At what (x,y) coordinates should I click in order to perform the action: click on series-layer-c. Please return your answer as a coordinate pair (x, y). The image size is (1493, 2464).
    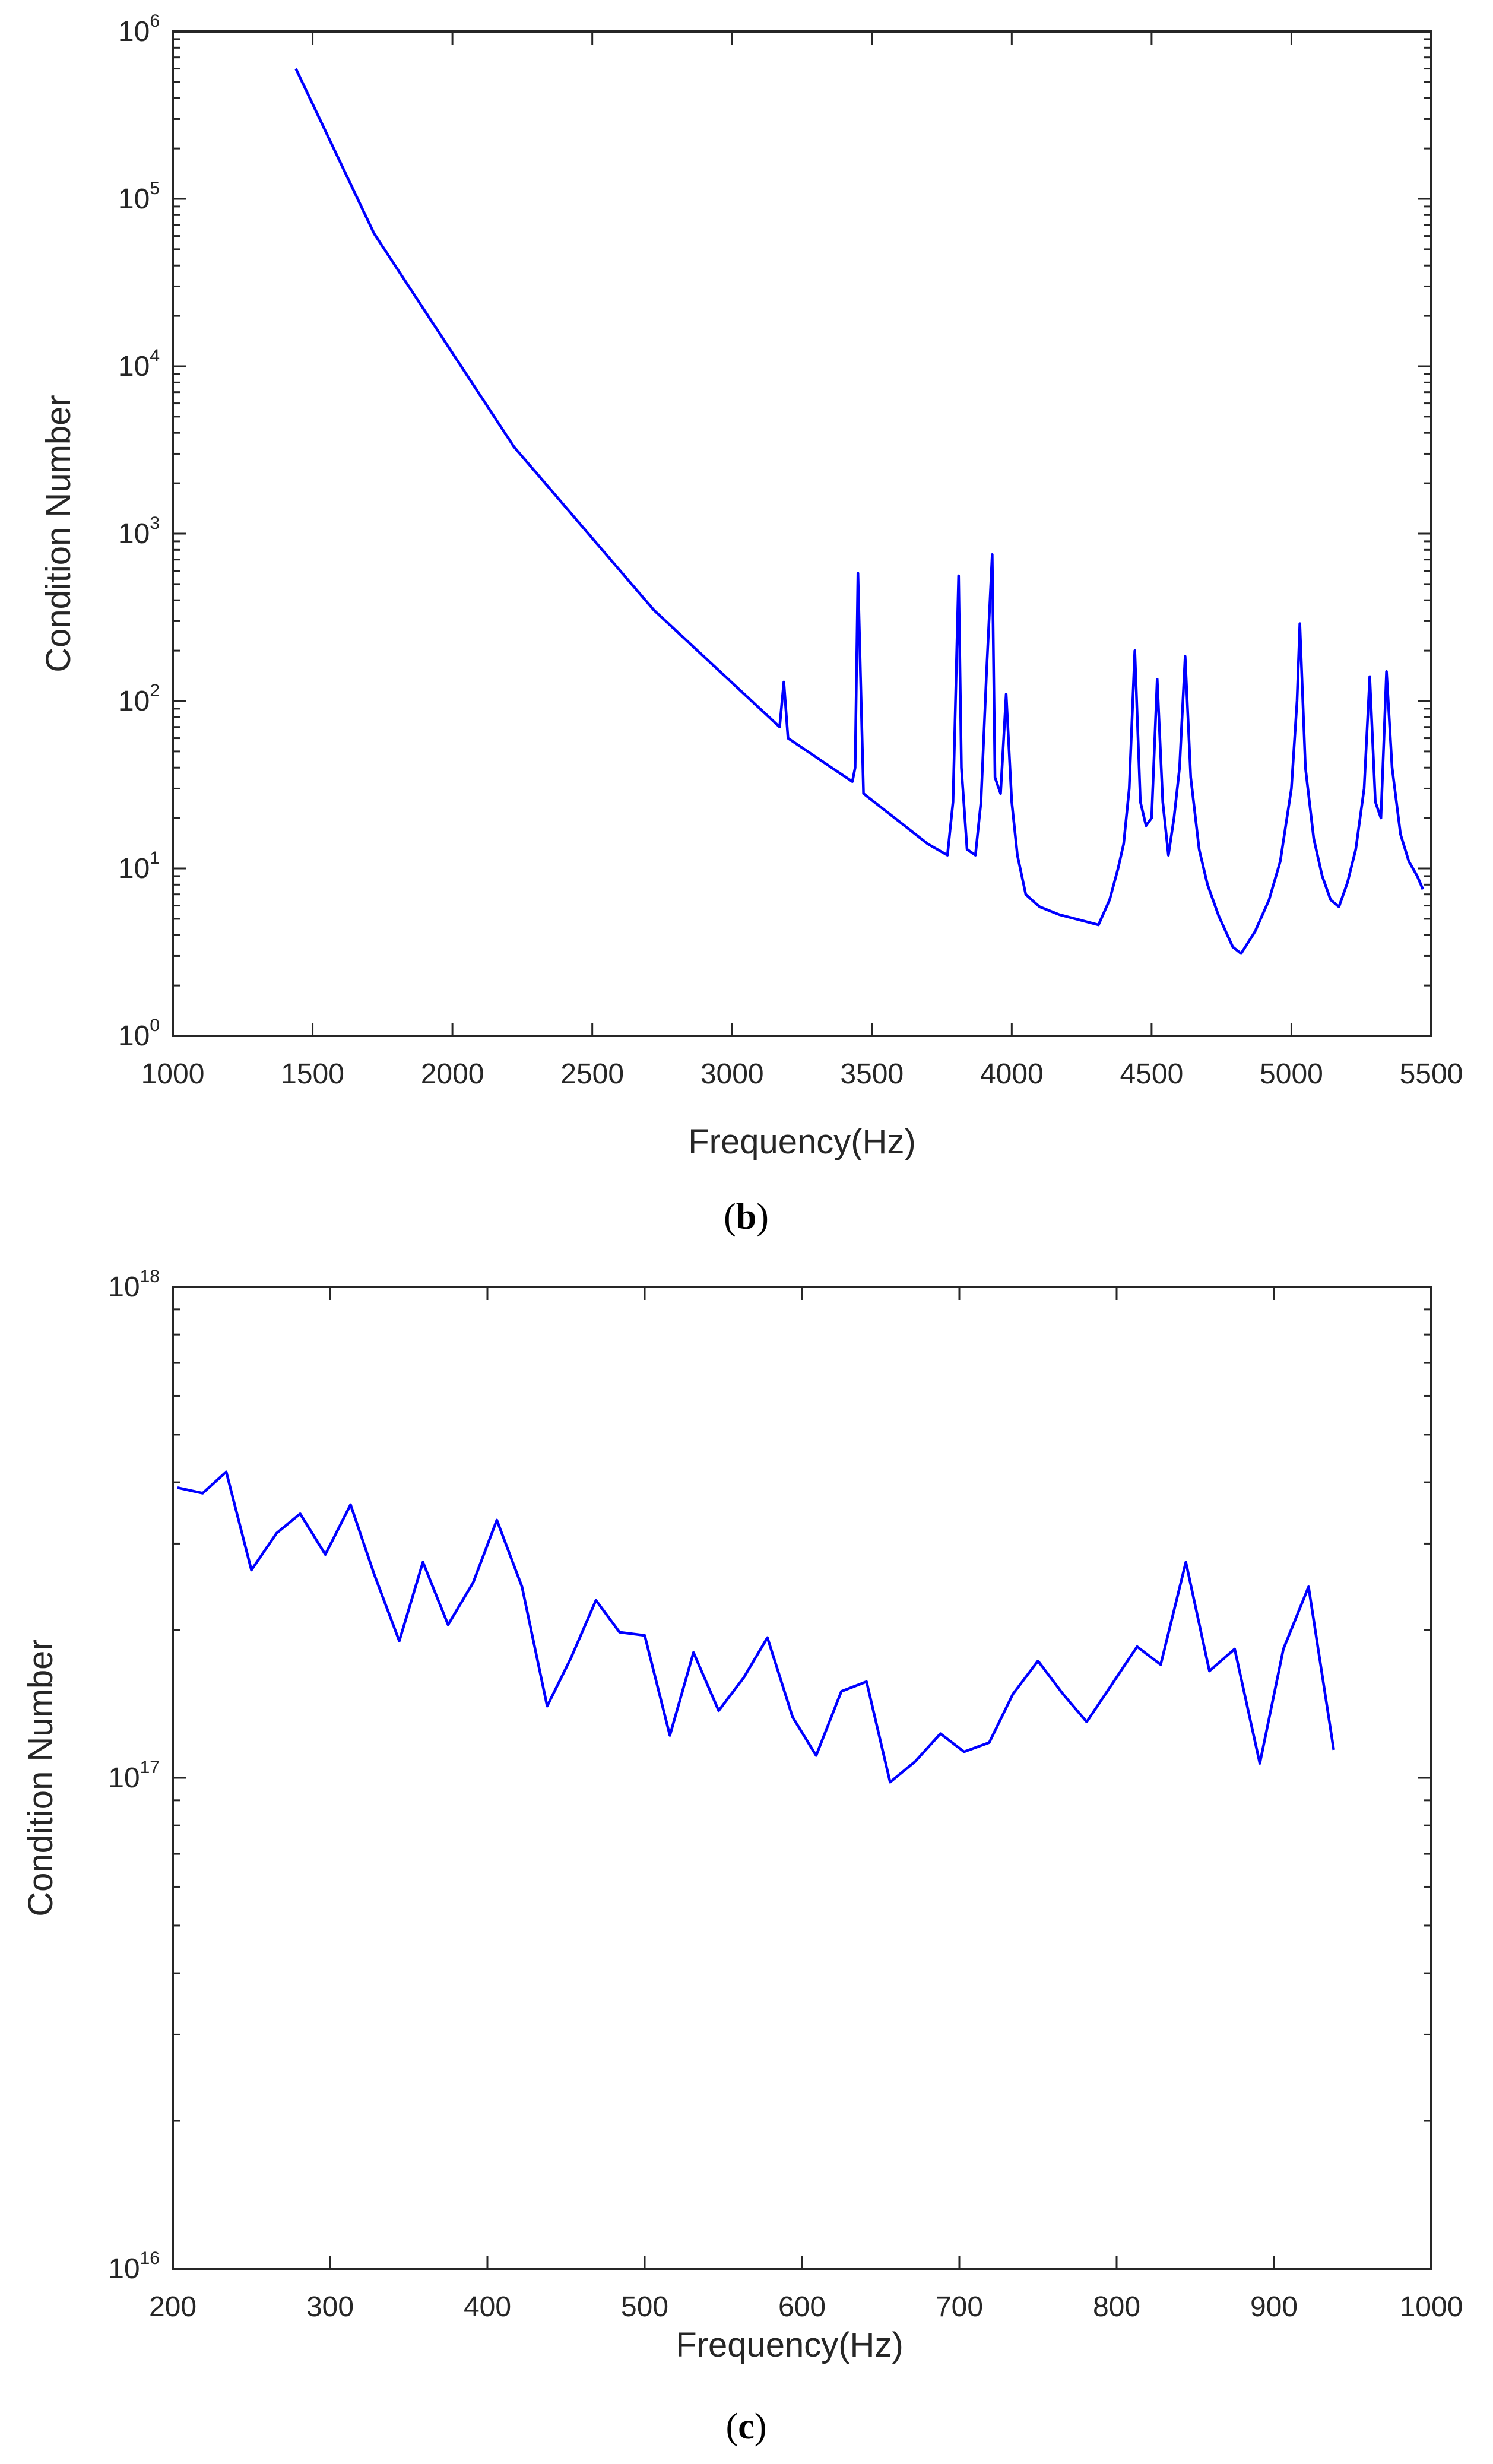
    Looking at the image, I should click on (756, 1627).